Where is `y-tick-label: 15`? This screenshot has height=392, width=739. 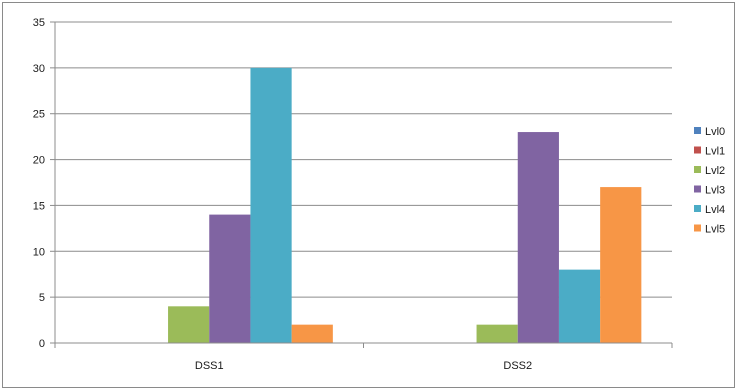 y-tick-label: 15 is located at coordinates (39, 206).